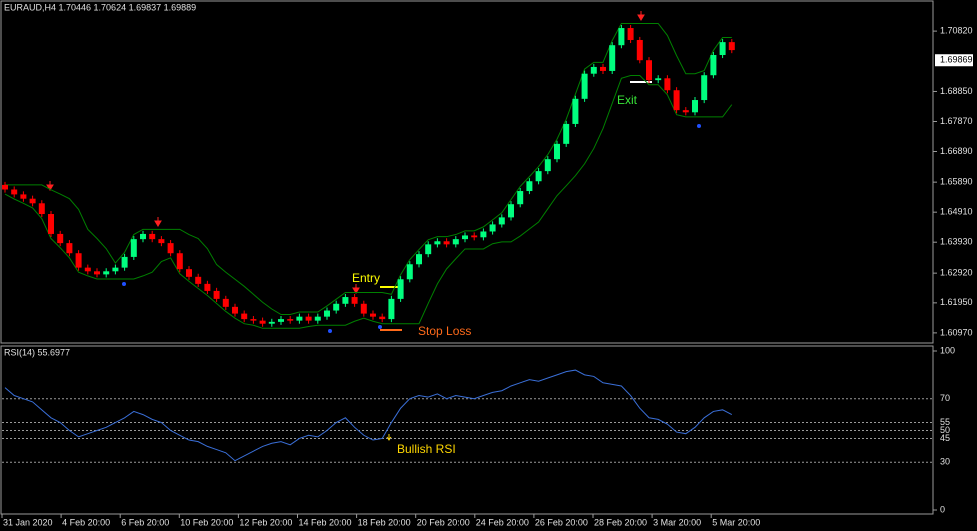  What do you see at coordinates (620, 522) in the screenshot?
I see `x-tick-label: 28 Feb 20:00` at bounding box center [620, 522].